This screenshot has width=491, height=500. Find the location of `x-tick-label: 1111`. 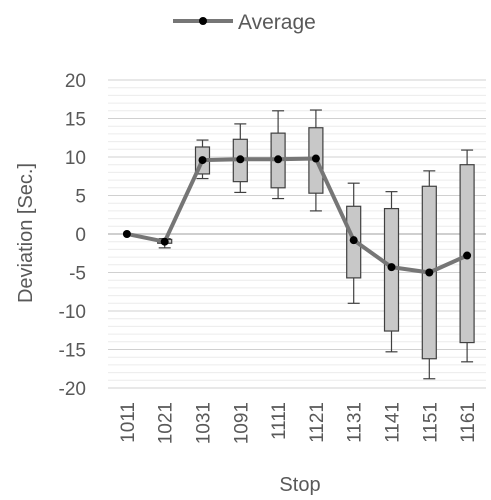

x-tick-label: 1111 is located at coordinates (279, 421).